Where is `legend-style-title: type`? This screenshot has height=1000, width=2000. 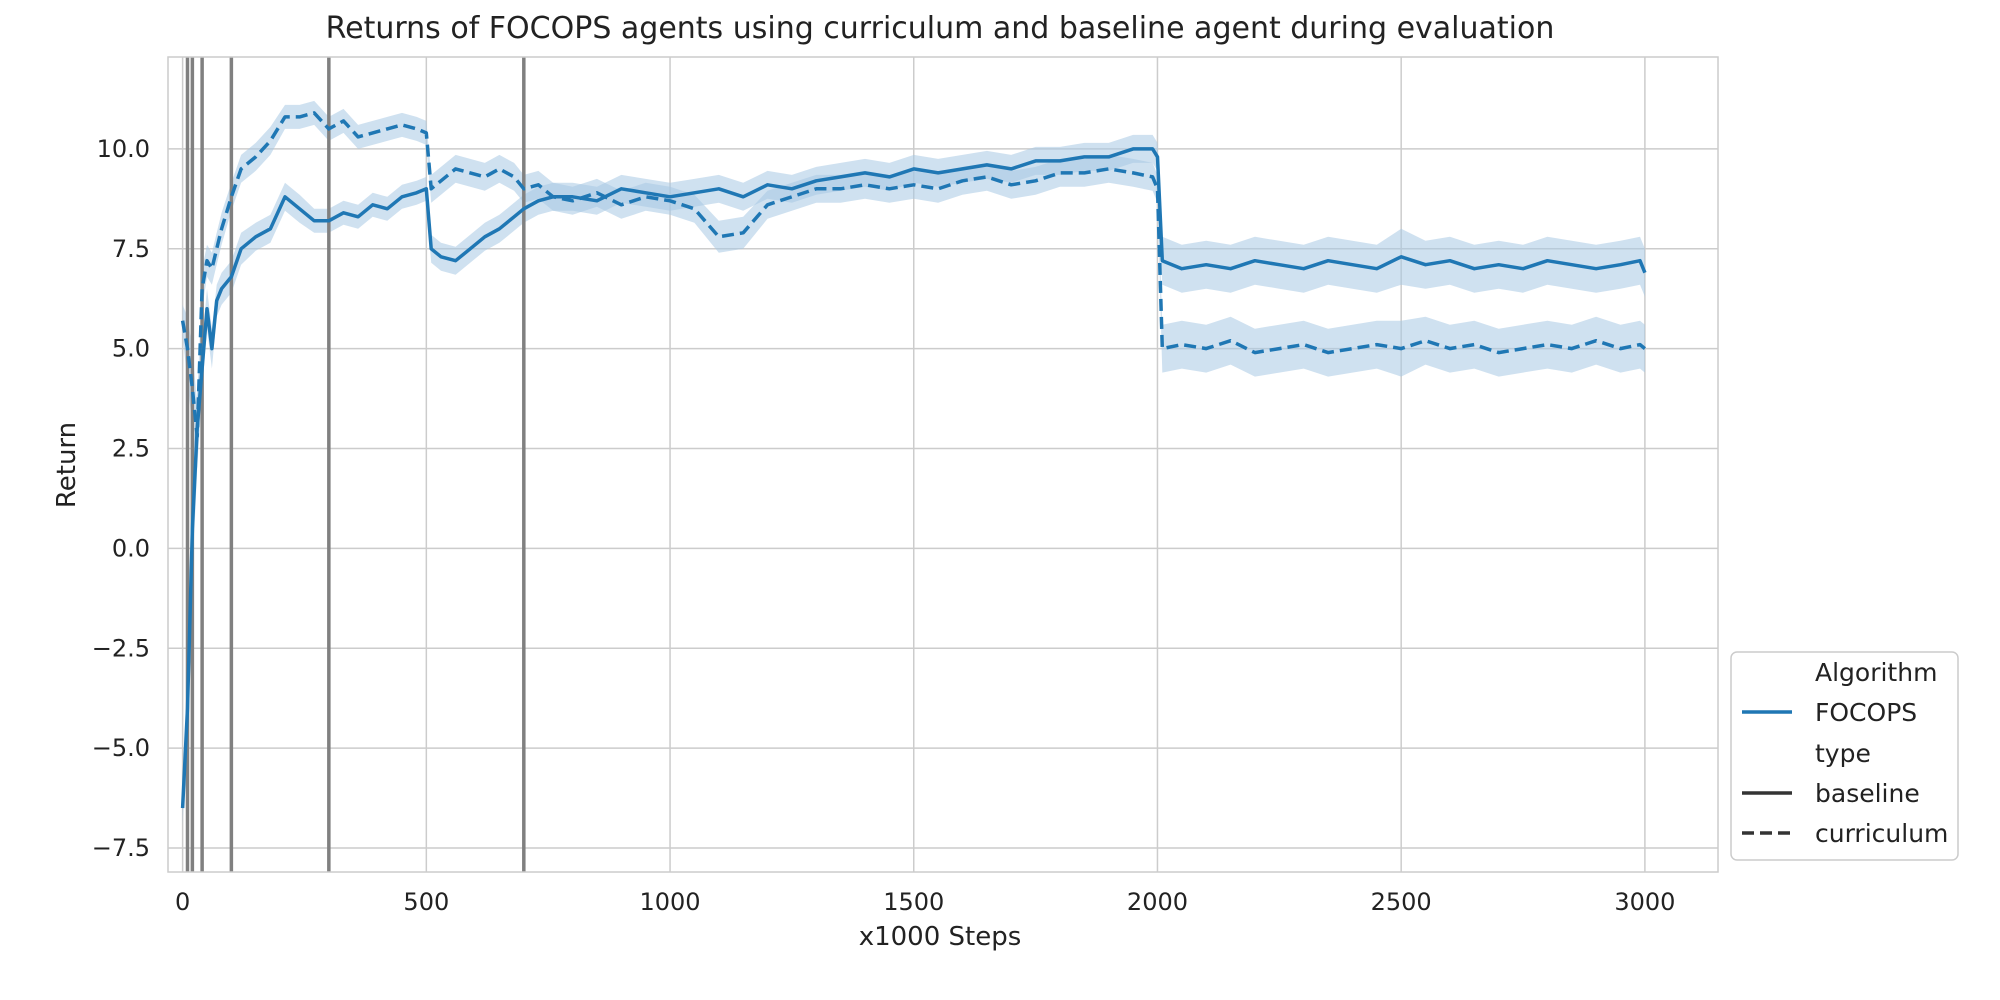 legend-style-title: type is located at coordinates (1843, 753).